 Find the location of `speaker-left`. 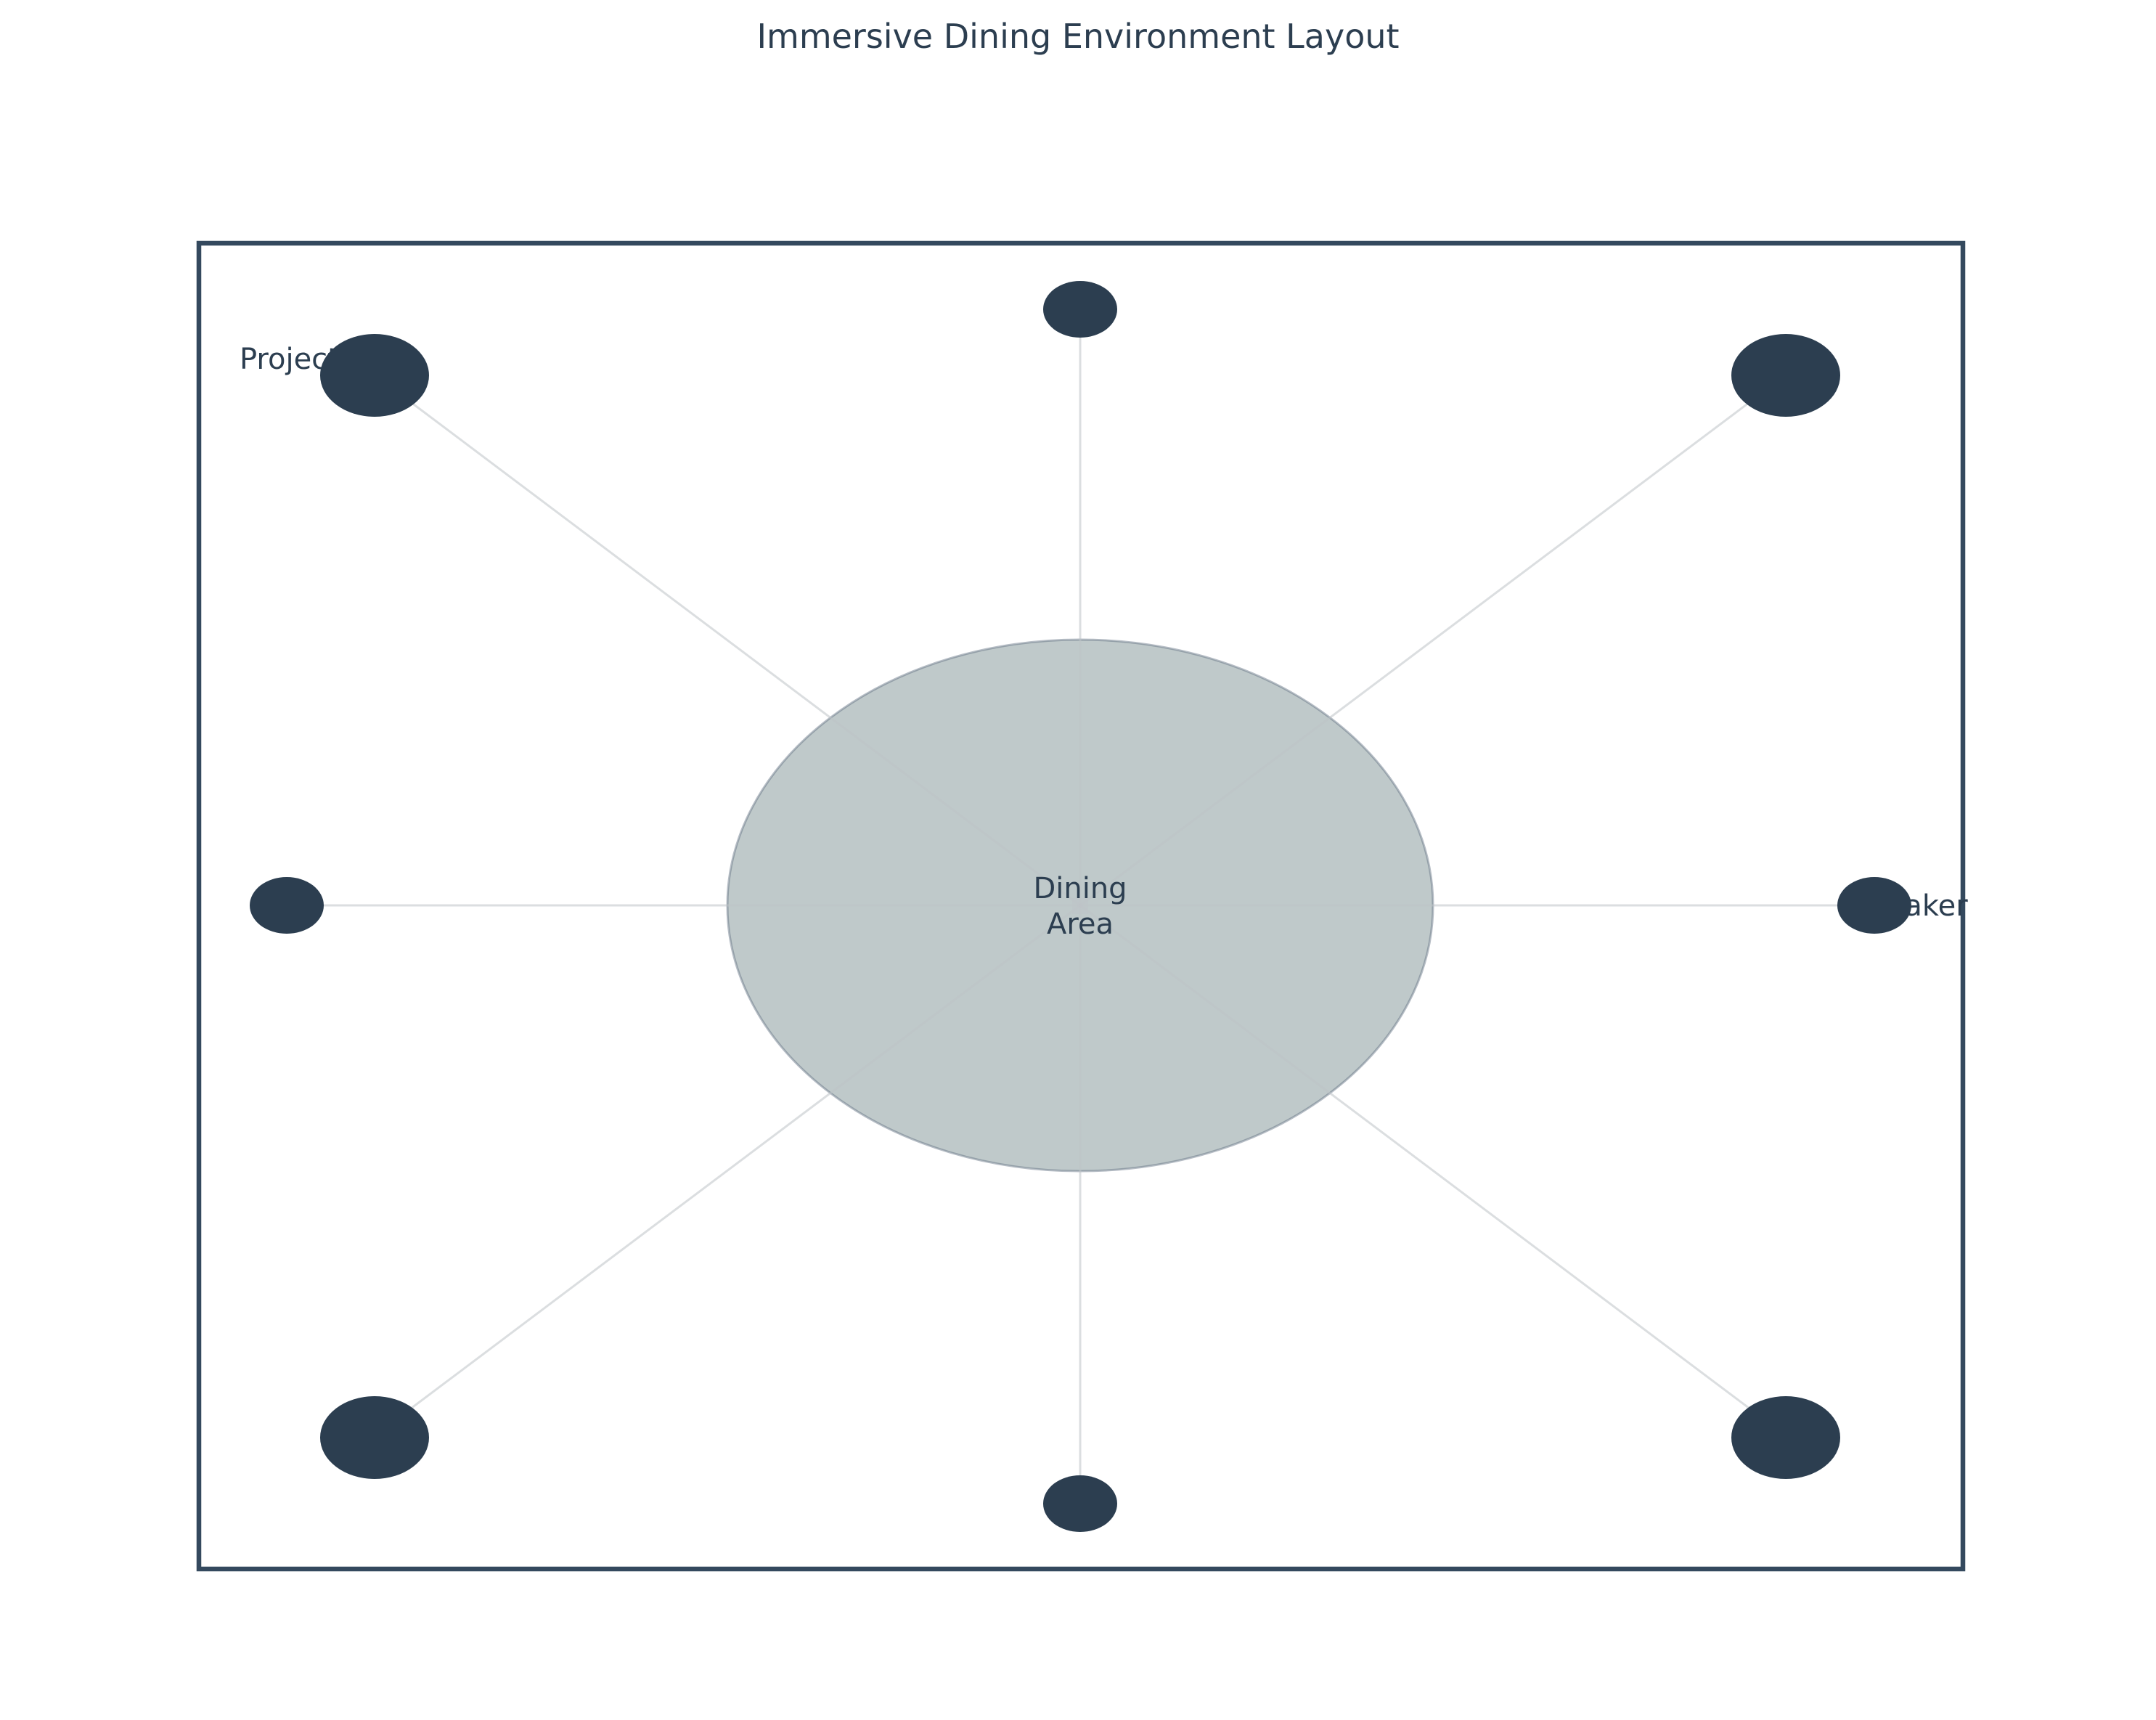

speaker-left is located at coordinates (287, 906).